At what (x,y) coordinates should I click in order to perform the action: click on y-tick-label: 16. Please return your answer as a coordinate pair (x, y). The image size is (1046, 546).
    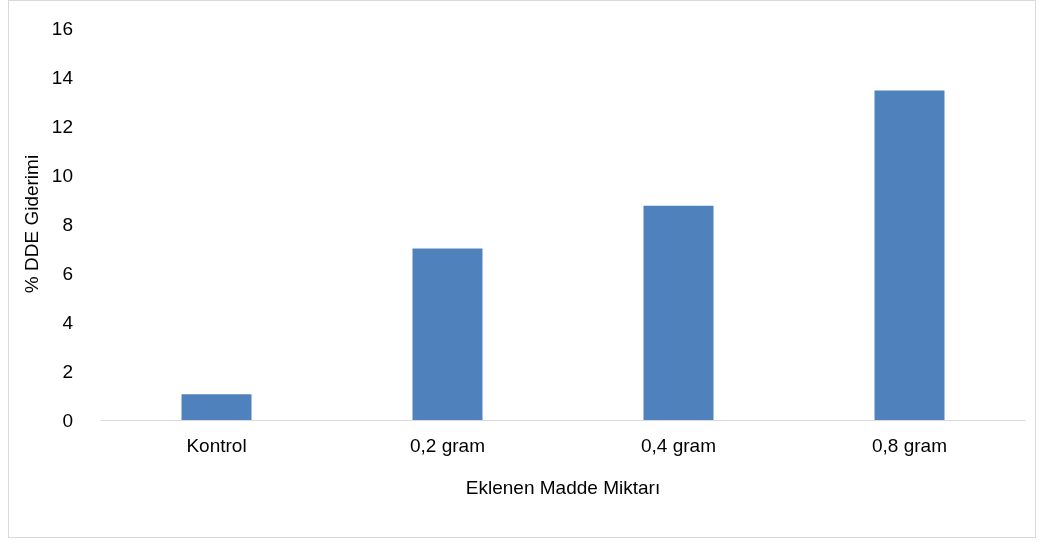
    Looking at the image, I should click on (62, 28).